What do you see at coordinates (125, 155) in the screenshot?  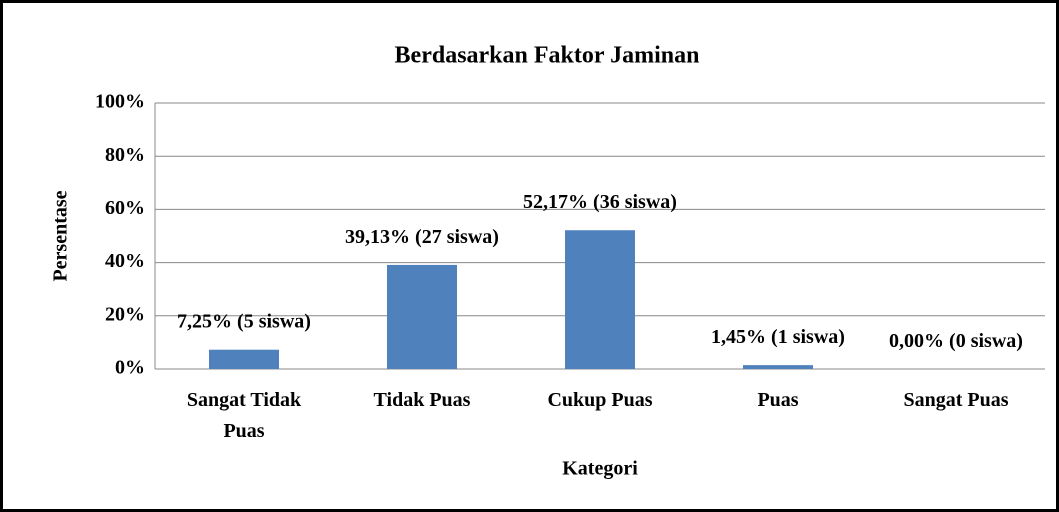 I see `y-tick-label: 80%` at bounding box center [125, 155].